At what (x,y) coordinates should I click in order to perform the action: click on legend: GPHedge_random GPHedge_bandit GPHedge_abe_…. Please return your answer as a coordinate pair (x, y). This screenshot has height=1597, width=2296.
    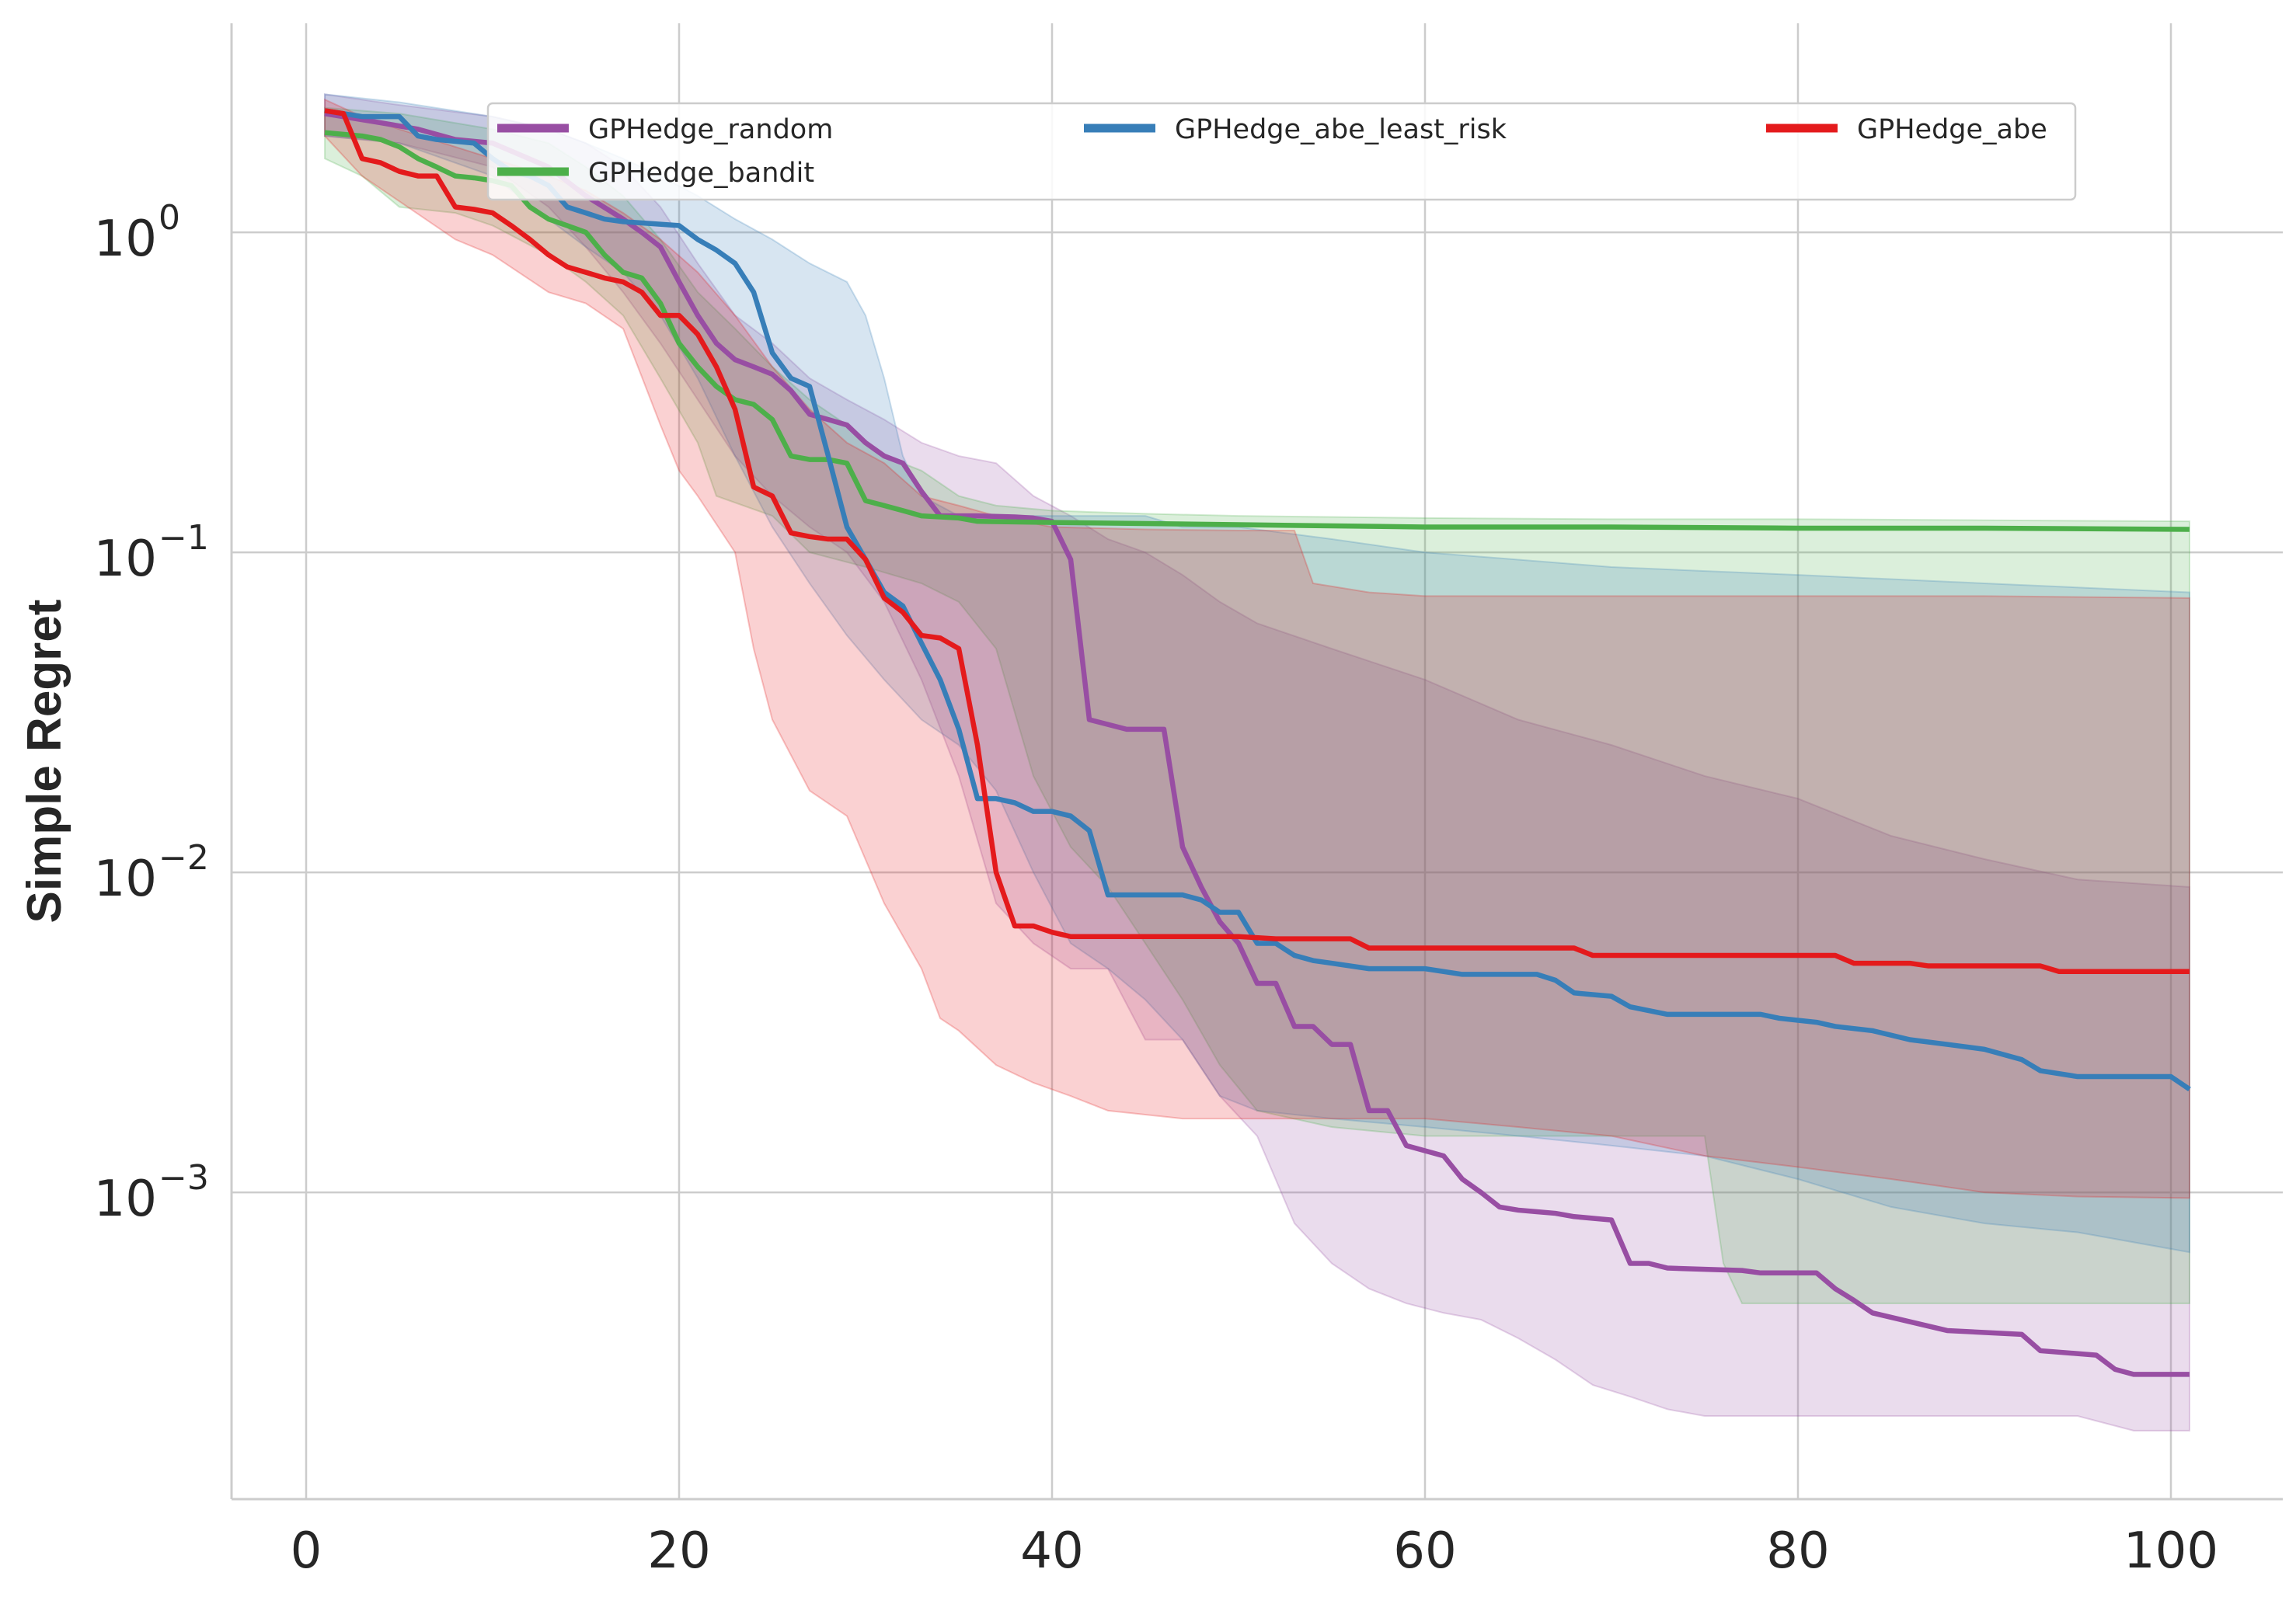
    Looking at the image, I should click on (1281, 151).